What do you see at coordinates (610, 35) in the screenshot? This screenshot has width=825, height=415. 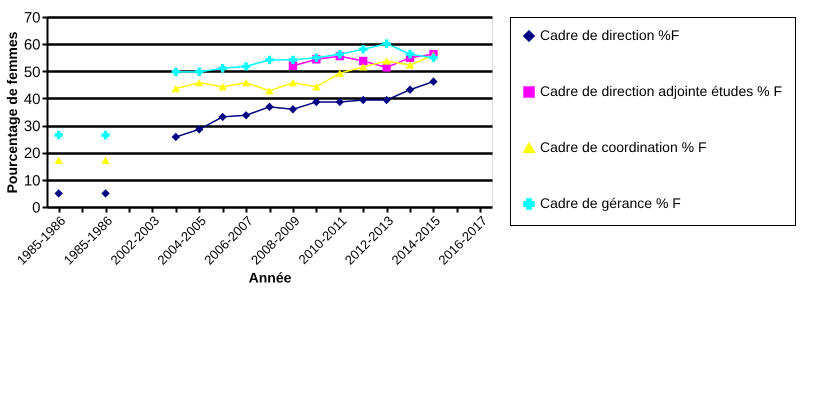 I see `legend-label: Cadre de direction %F` at bounding box center [610, 35].